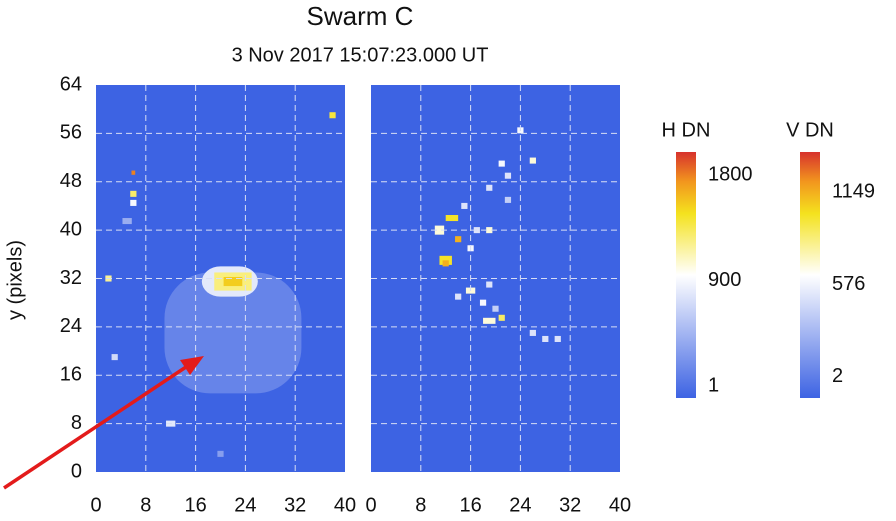 Image resolution: width=896 pixels, height=521 pixels. What do you see at coordinates (853, 192) in the screenshot?
I see `colorbar-tick-label: 1149` at bounding box center [853, 192].